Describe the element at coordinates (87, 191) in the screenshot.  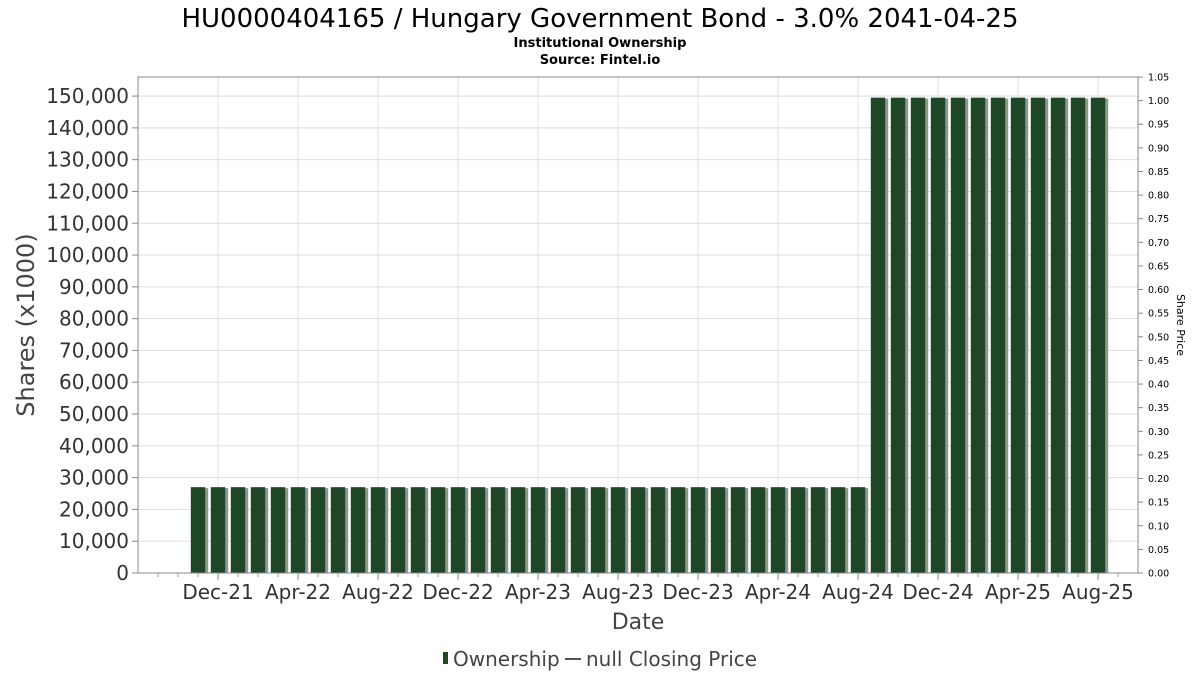
I see `y-tick-label: 120,000` at that location.